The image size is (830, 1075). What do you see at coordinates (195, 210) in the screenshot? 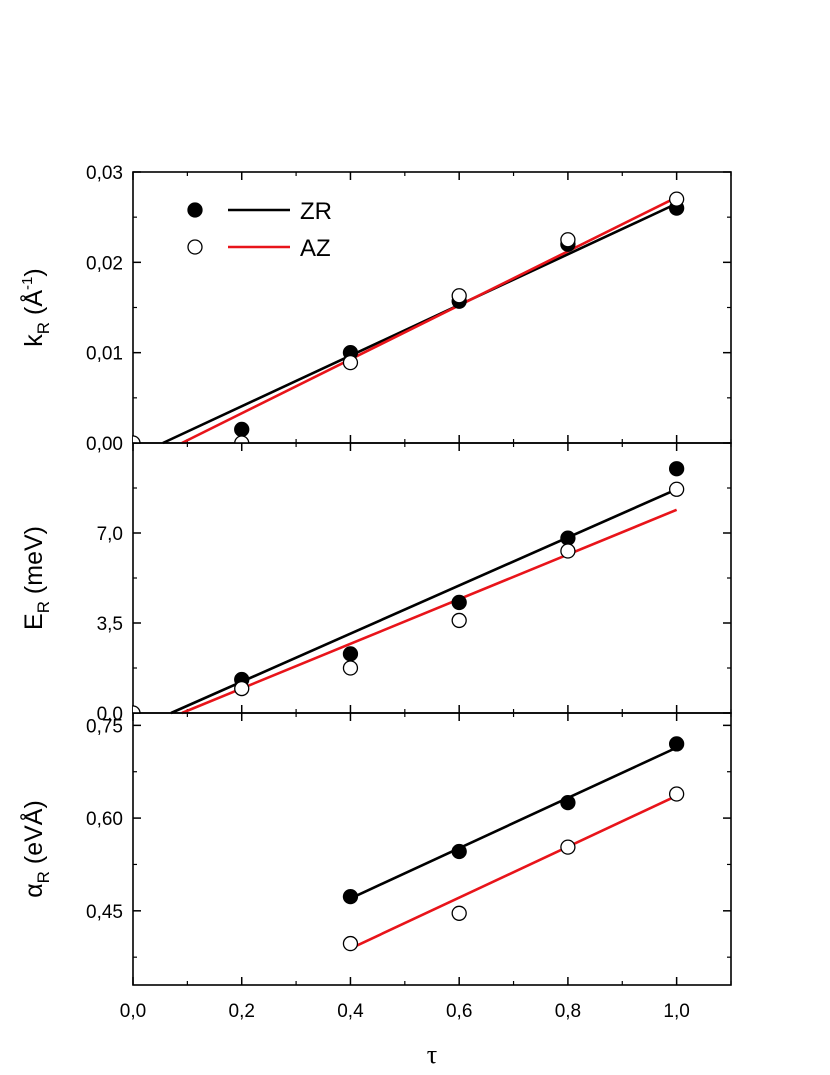
I see `legend-marker-zr` at bounding box center [195, 210].